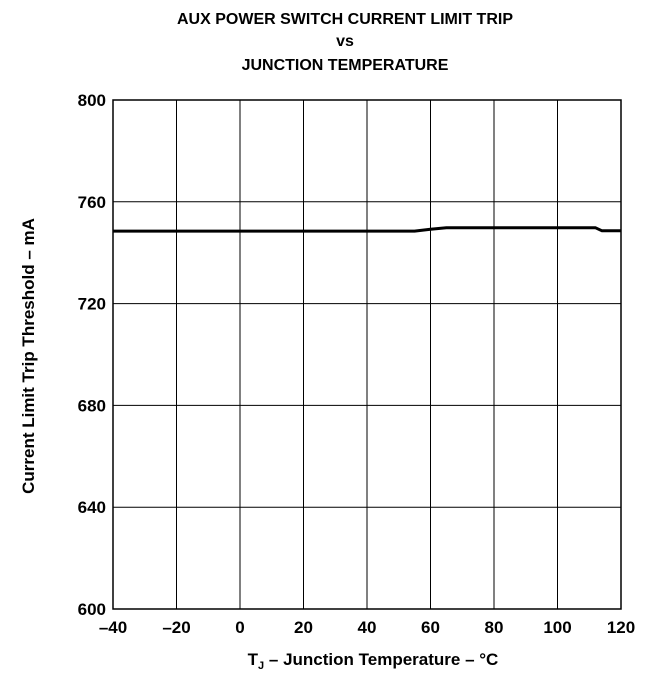  What do you see at coordinates (345, 65) in the screenshot?
I see `chart-title-line-3: JUNCTION TEMPERATURE` at bounding box center [345, 65].